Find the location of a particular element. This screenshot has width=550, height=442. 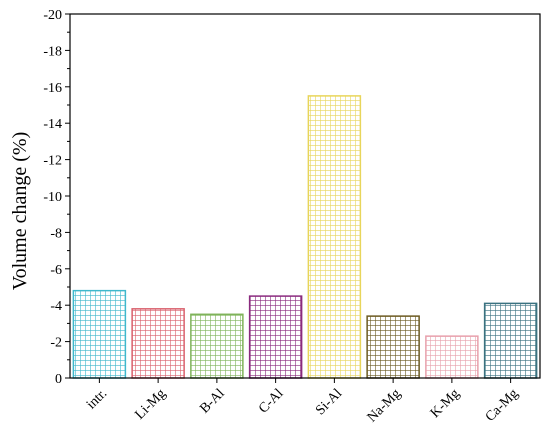

bar-bal is located at coordinates (217, 346).